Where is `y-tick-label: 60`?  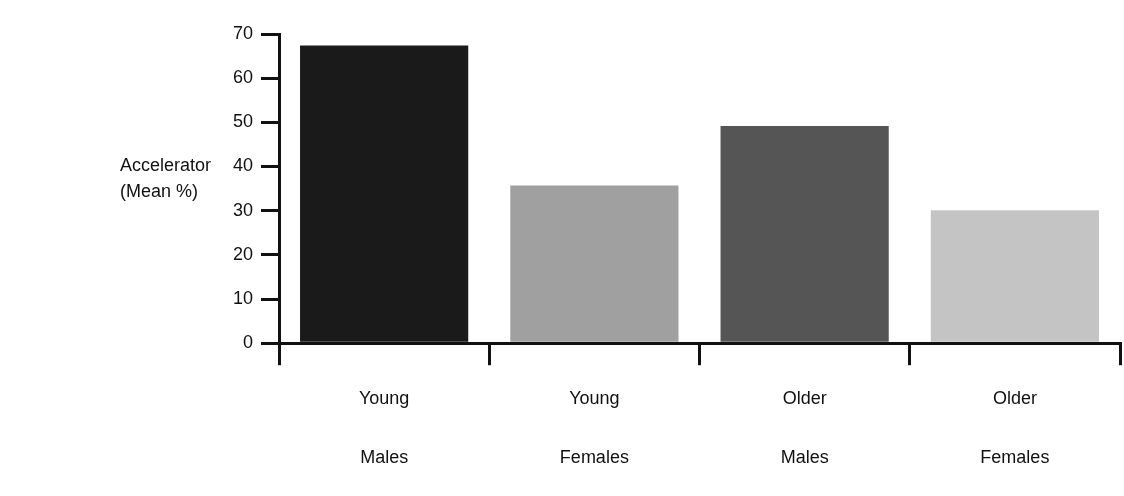
y-tick-label: 60 is located at coordinates (243, 77).